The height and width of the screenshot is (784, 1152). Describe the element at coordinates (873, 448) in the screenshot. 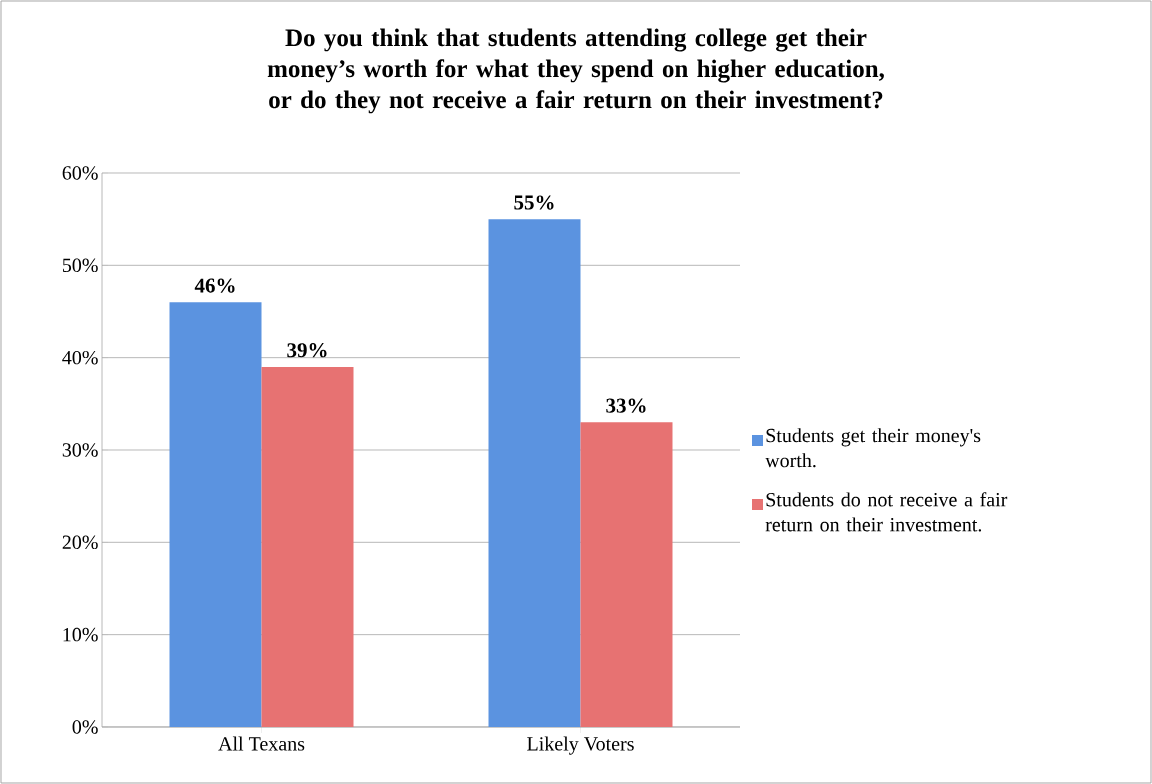

I see `legend-label: Students get their money's worth.` at that location.